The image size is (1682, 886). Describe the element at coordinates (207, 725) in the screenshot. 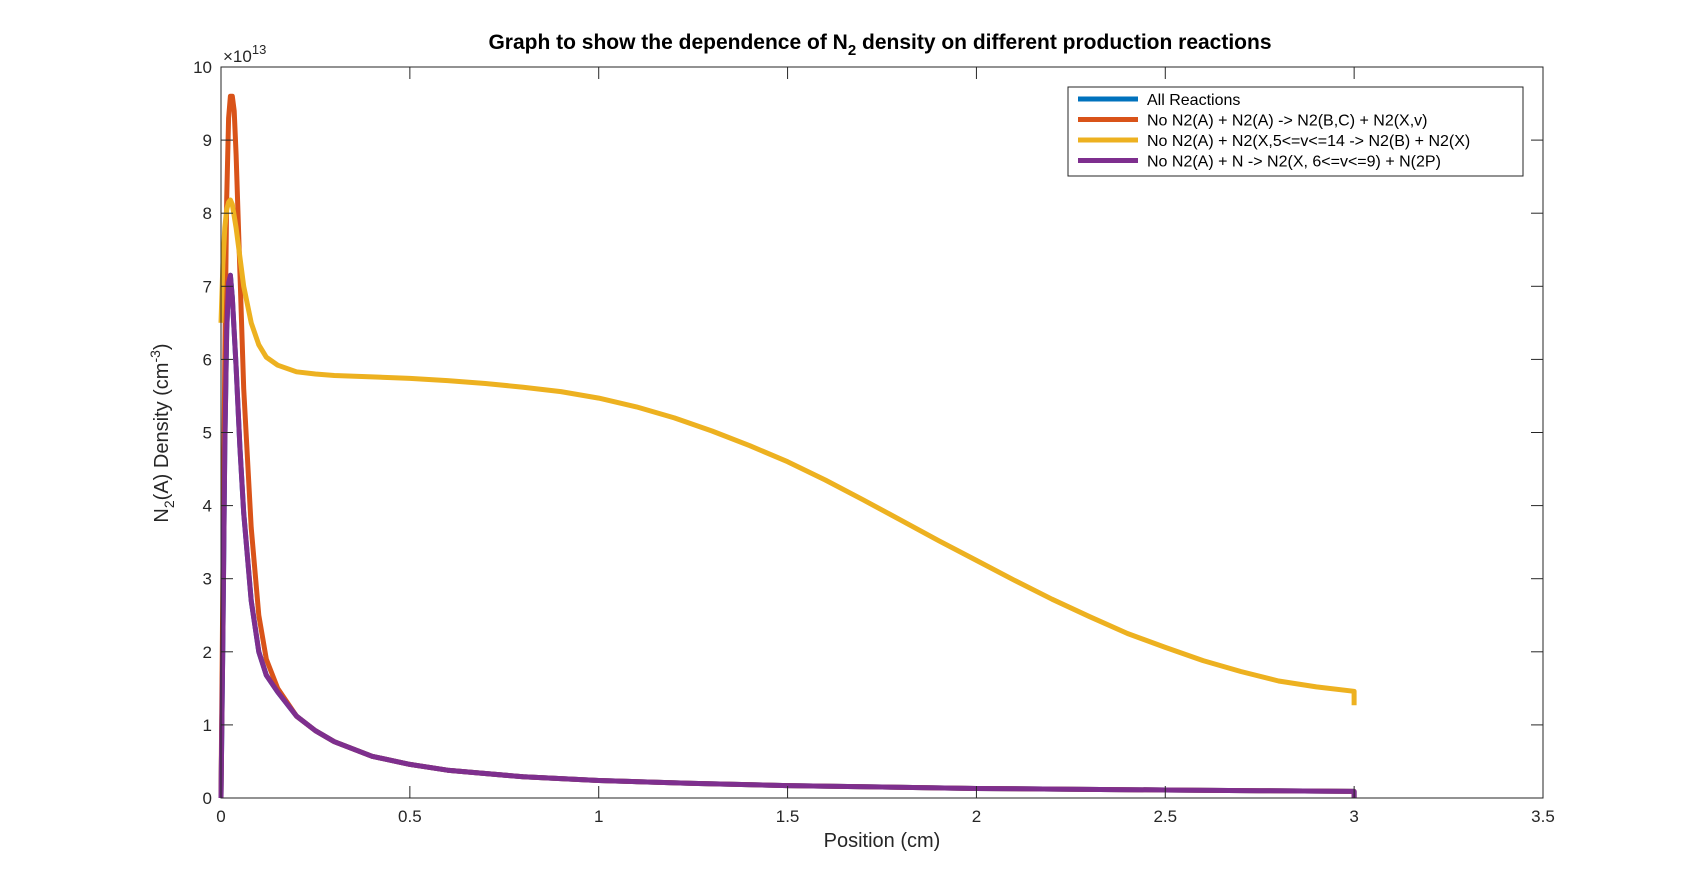

I see `y-tick-label: 1` at that location.